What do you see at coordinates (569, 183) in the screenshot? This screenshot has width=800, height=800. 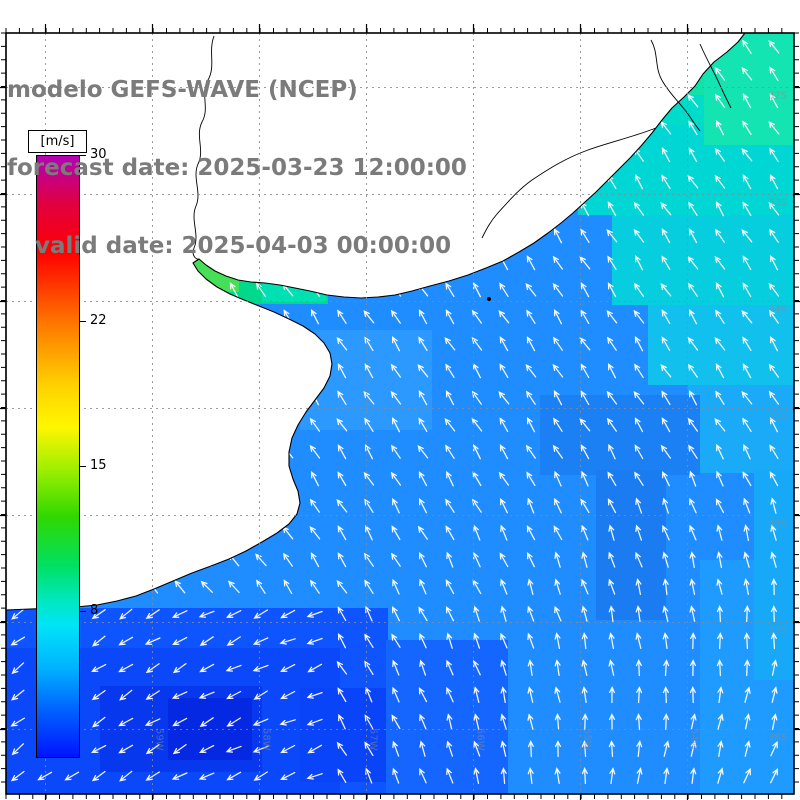 I see `brazil-uruguay-border` at bounding box center [569, 183].